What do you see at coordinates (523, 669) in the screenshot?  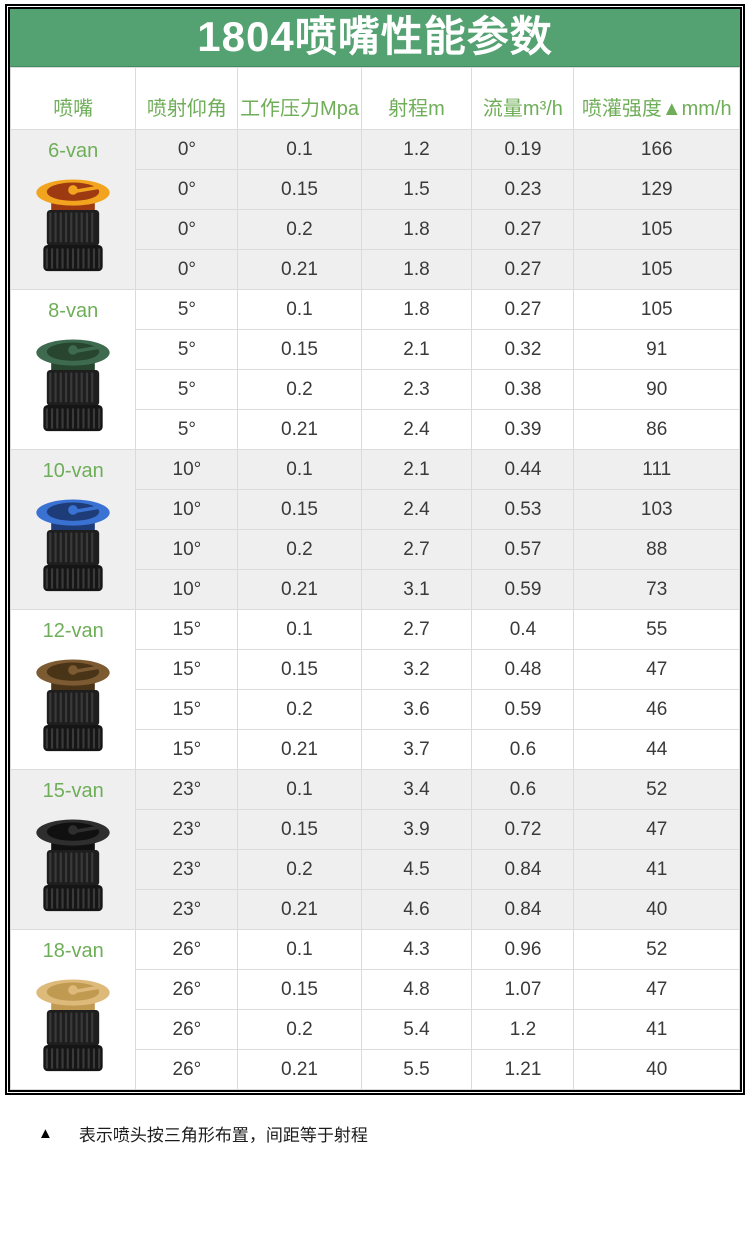 I see `cell-flow: 0.48` at bounding box center [523, 669].